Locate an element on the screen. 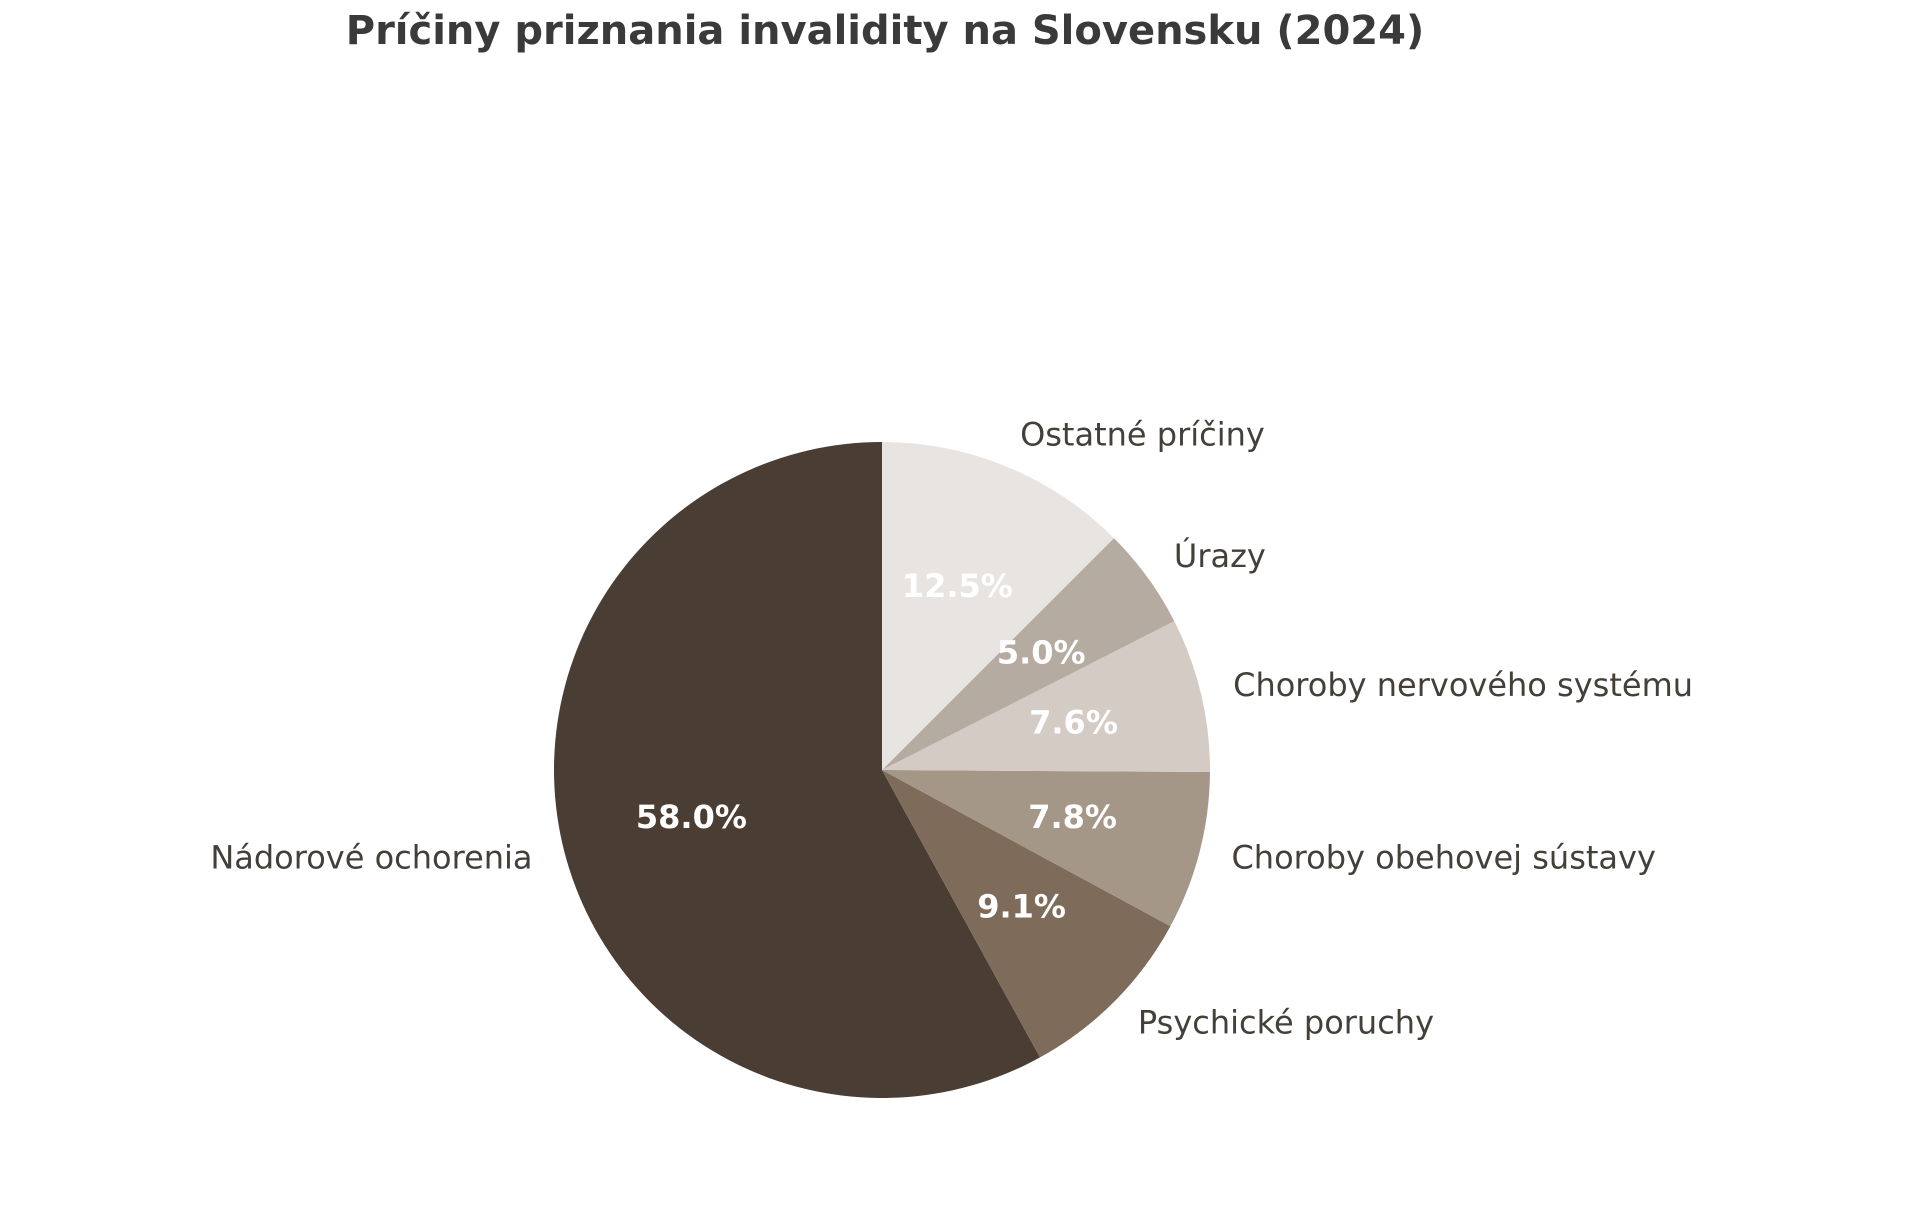 Image resolution: width=1920 pixels, height=1214 pixels. slice-category-label: Ostatné príčiny is located at coordinates (1142, 435).